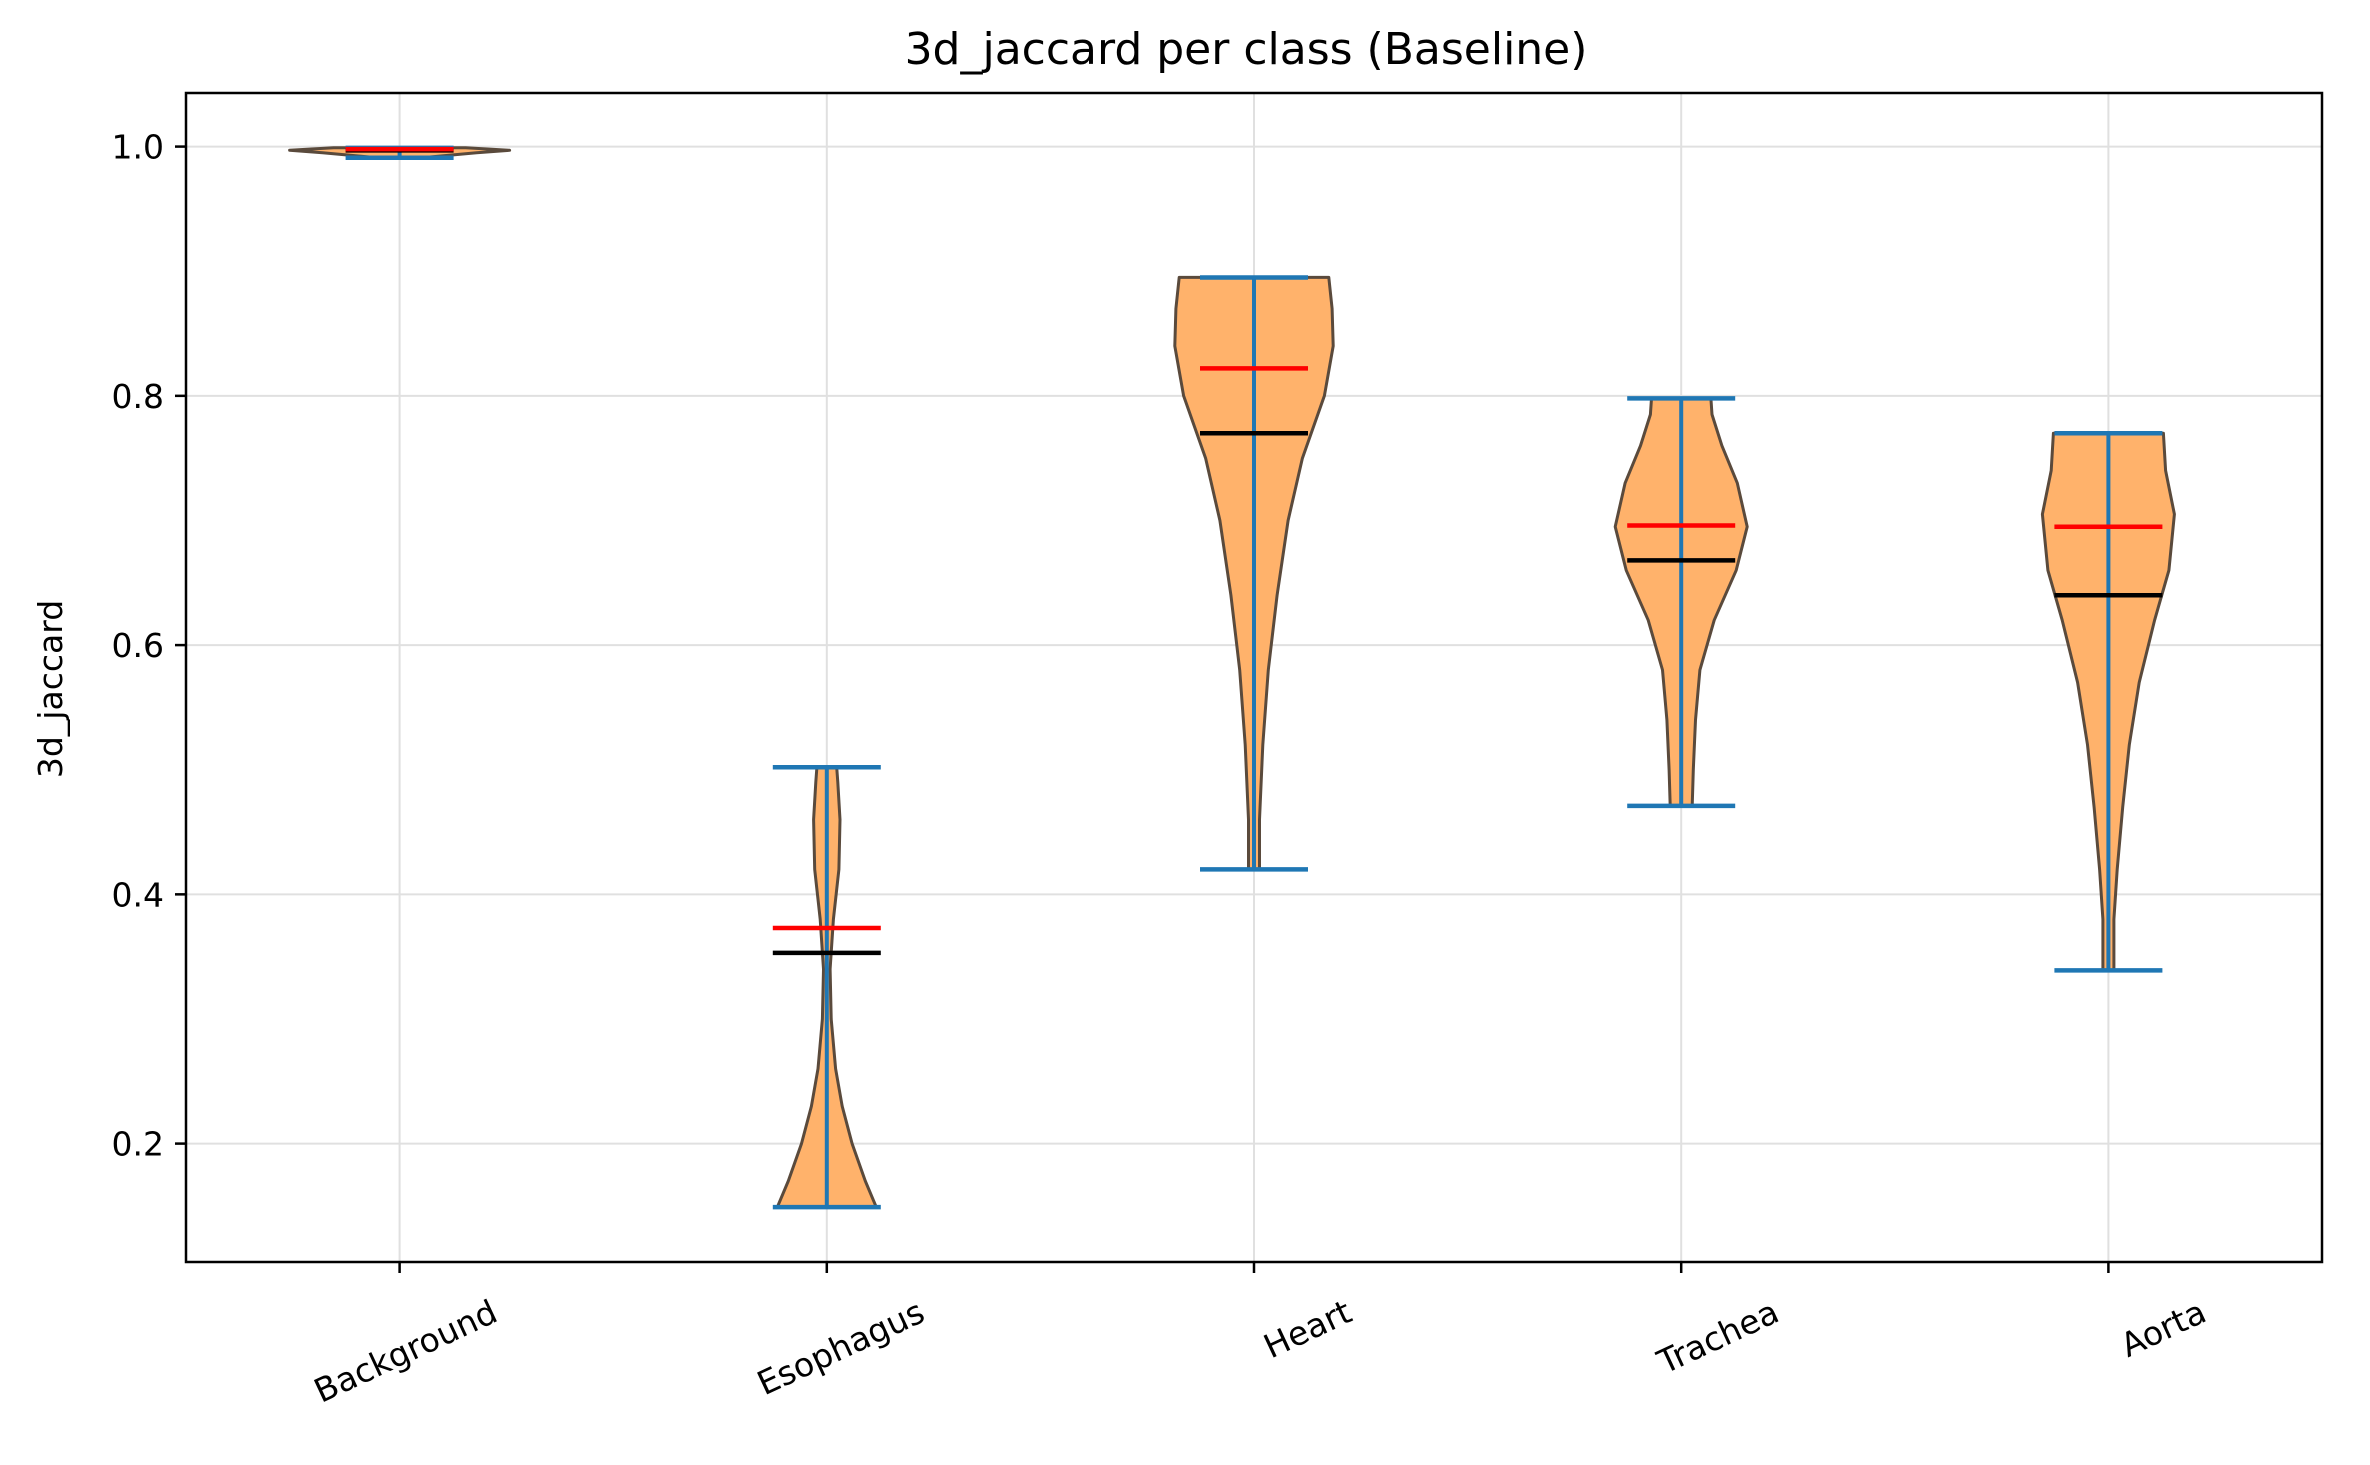 The width and height of the screenshot is (2370, 1465). What do you see at coordinates (138, 645) in the screenshot?
I see `y-tick-label: 0.6` at bounding box center [138, 645].